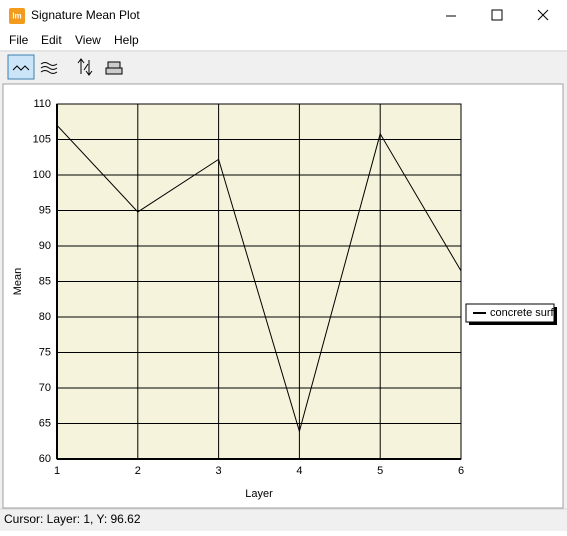 This screenshot has width=567, height=536. What do you see at coordinates (259, 494) in the screenshot?
I see `x-axis-label: Layer` at bounding box center [259, 494].